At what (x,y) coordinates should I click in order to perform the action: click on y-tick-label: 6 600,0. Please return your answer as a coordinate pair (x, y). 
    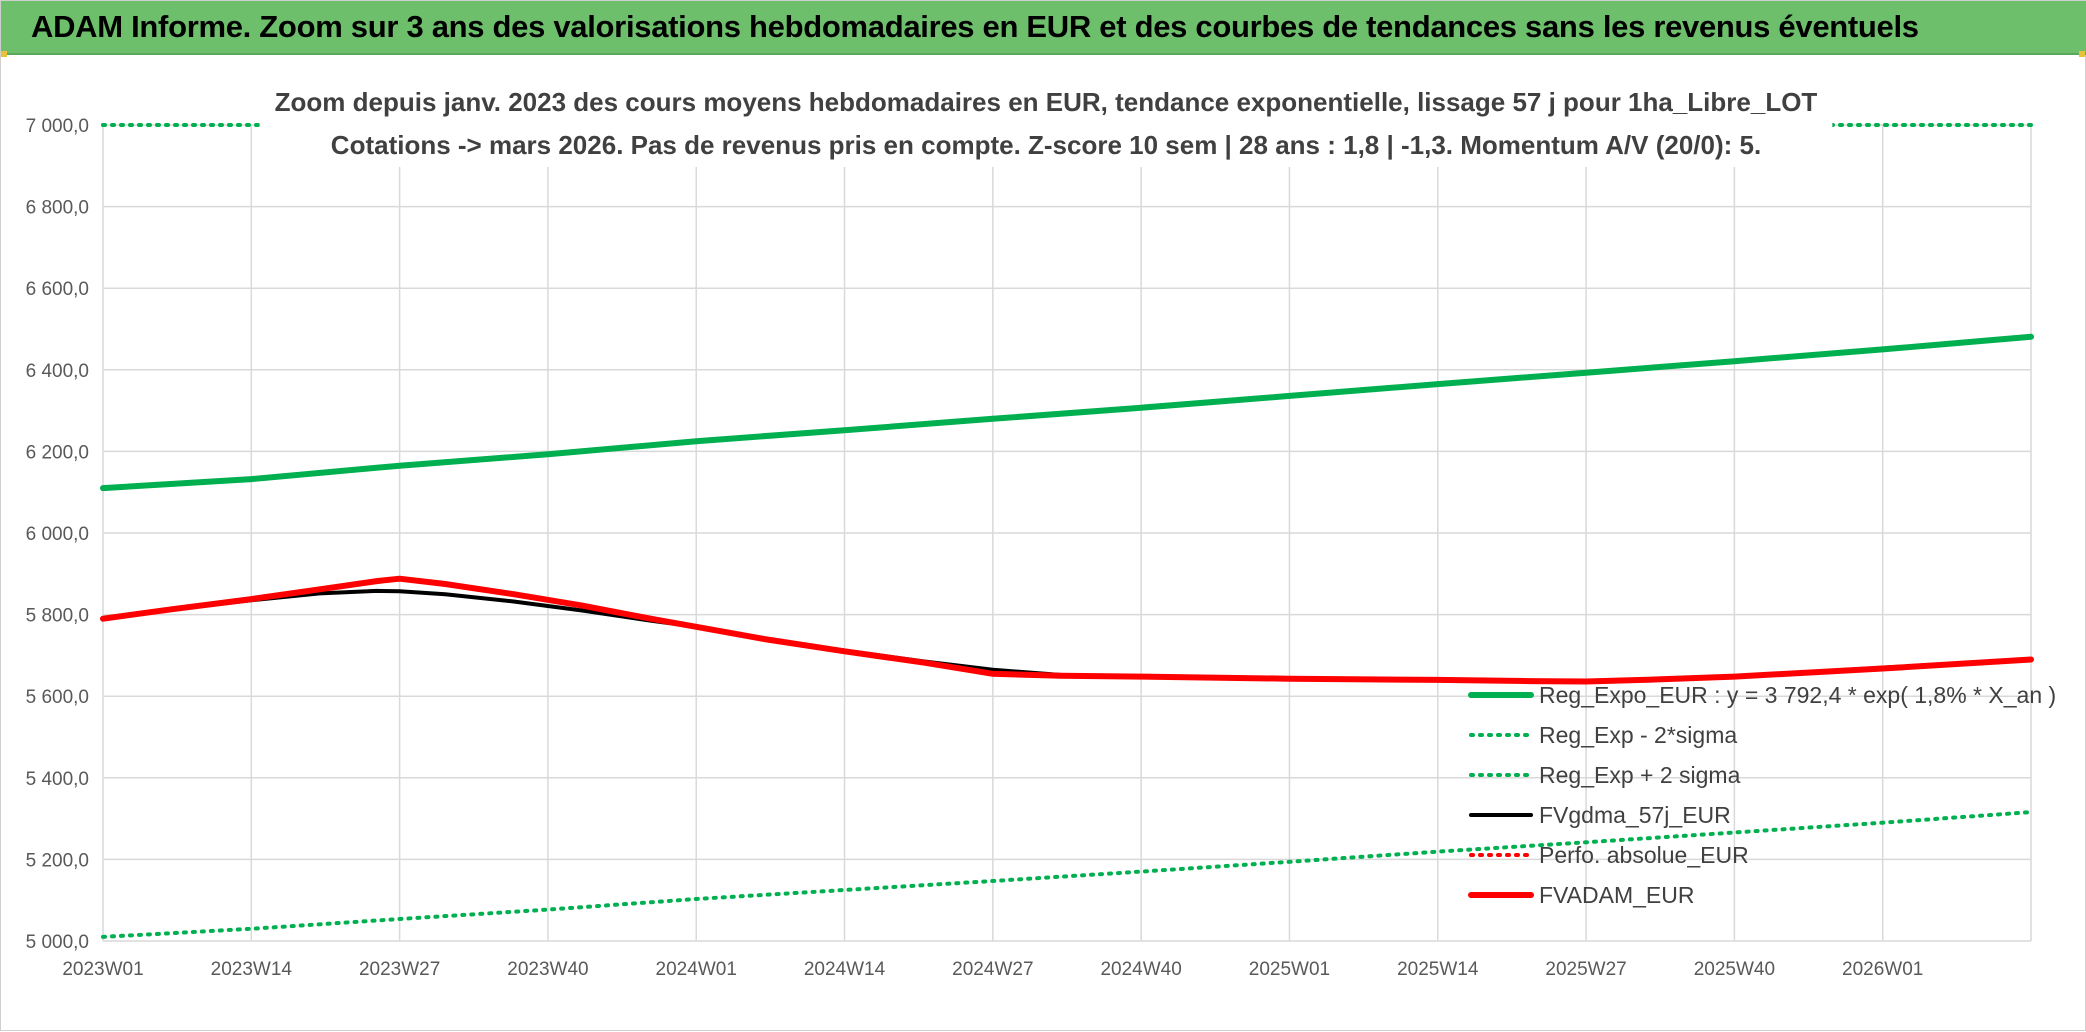
    Looking at the image, I should click on (57, 289).